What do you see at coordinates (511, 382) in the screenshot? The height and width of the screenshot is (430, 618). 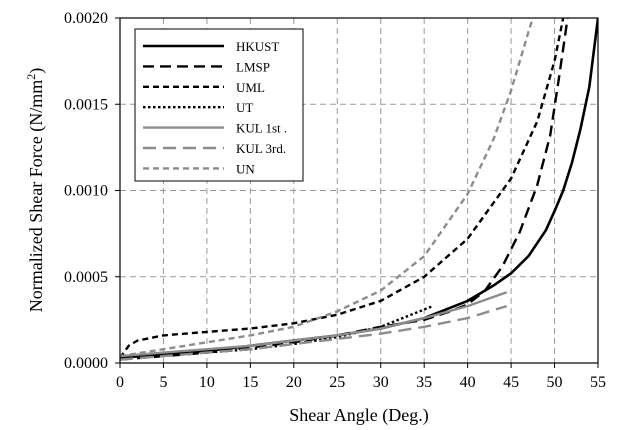 I see `x-tick-label: 45` at bounding box center [511, 382].